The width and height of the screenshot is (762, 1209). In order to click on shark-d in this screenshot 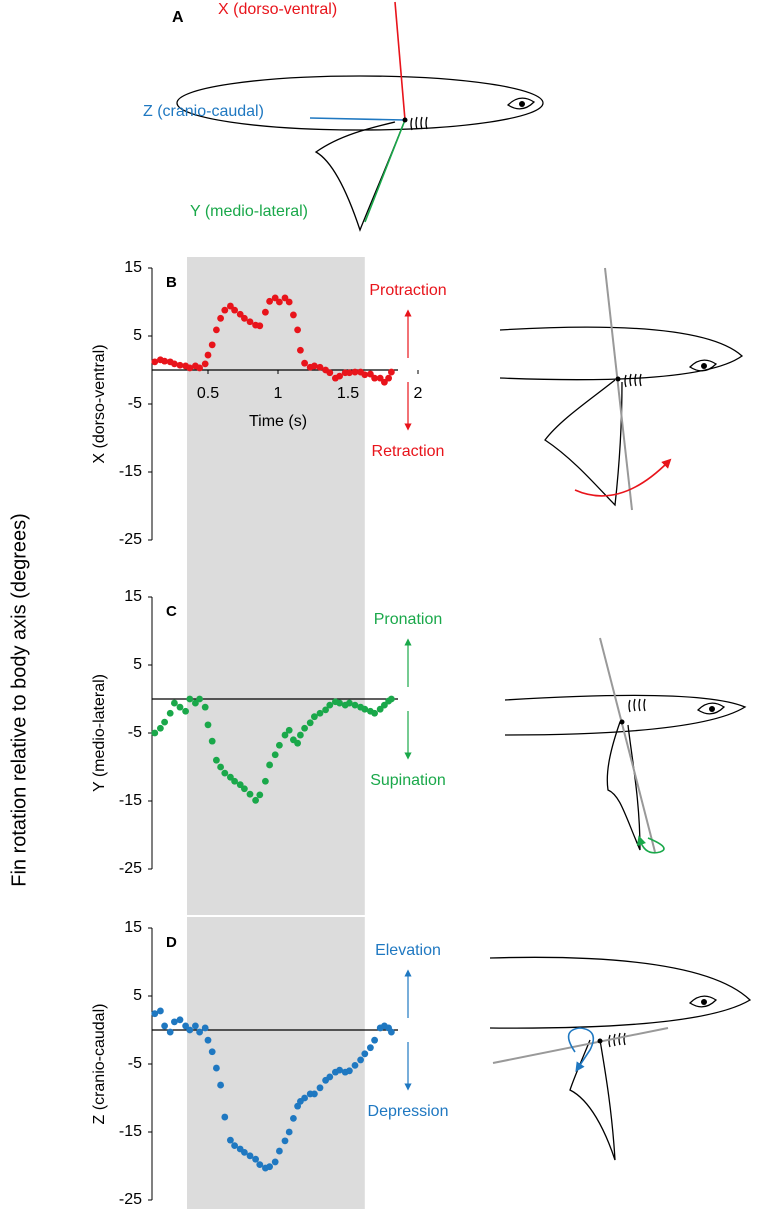, I will do `click(620, 1058)`.